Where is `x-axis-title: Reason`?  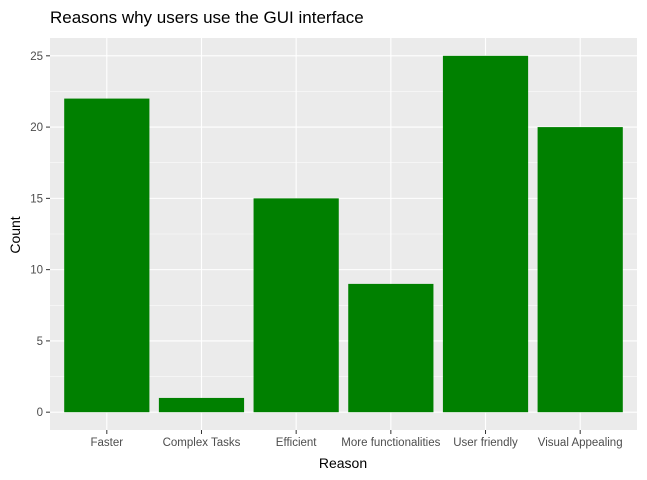 x-axis-title: Reason is located at coordinates (343, 463).